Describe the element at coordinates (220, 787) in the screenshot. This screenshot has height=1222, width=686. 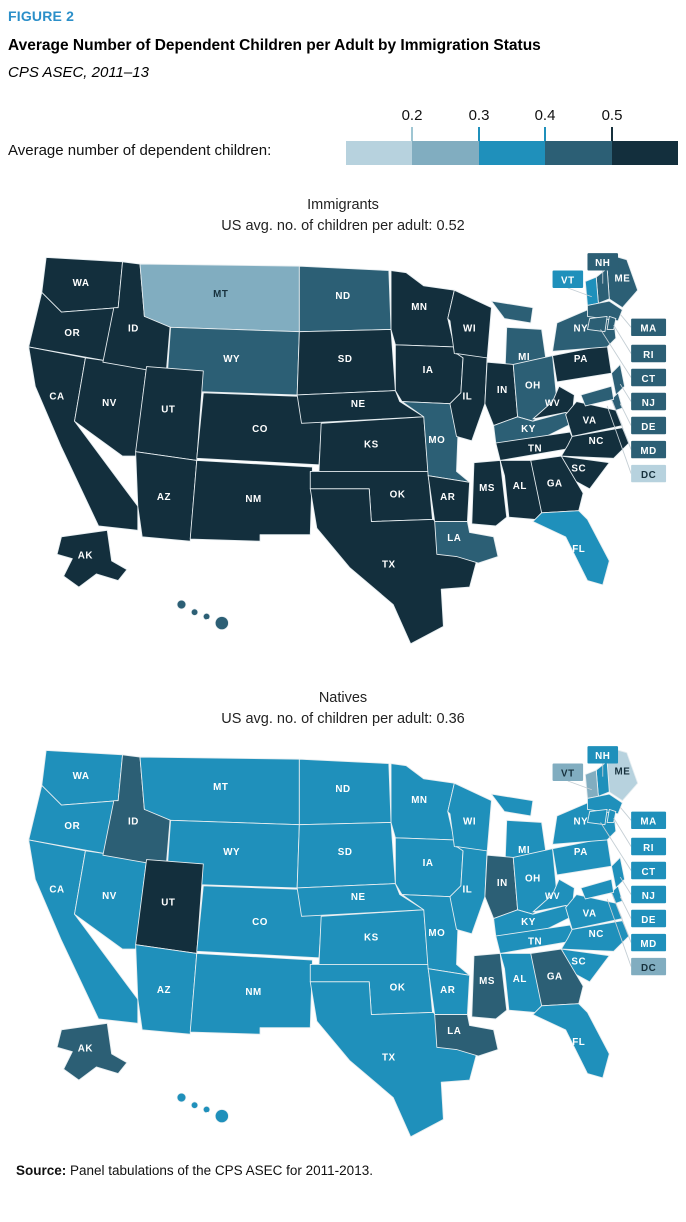
I see `state-label-mt: MT` at that location.